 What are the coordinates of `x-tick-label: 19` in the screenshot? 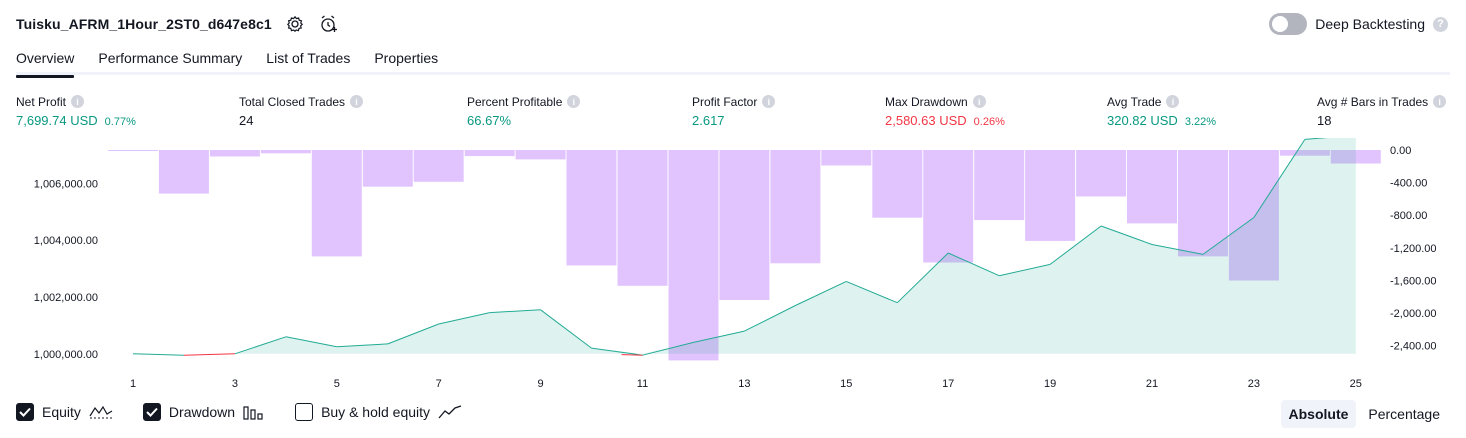 It's located at (1050, 384).